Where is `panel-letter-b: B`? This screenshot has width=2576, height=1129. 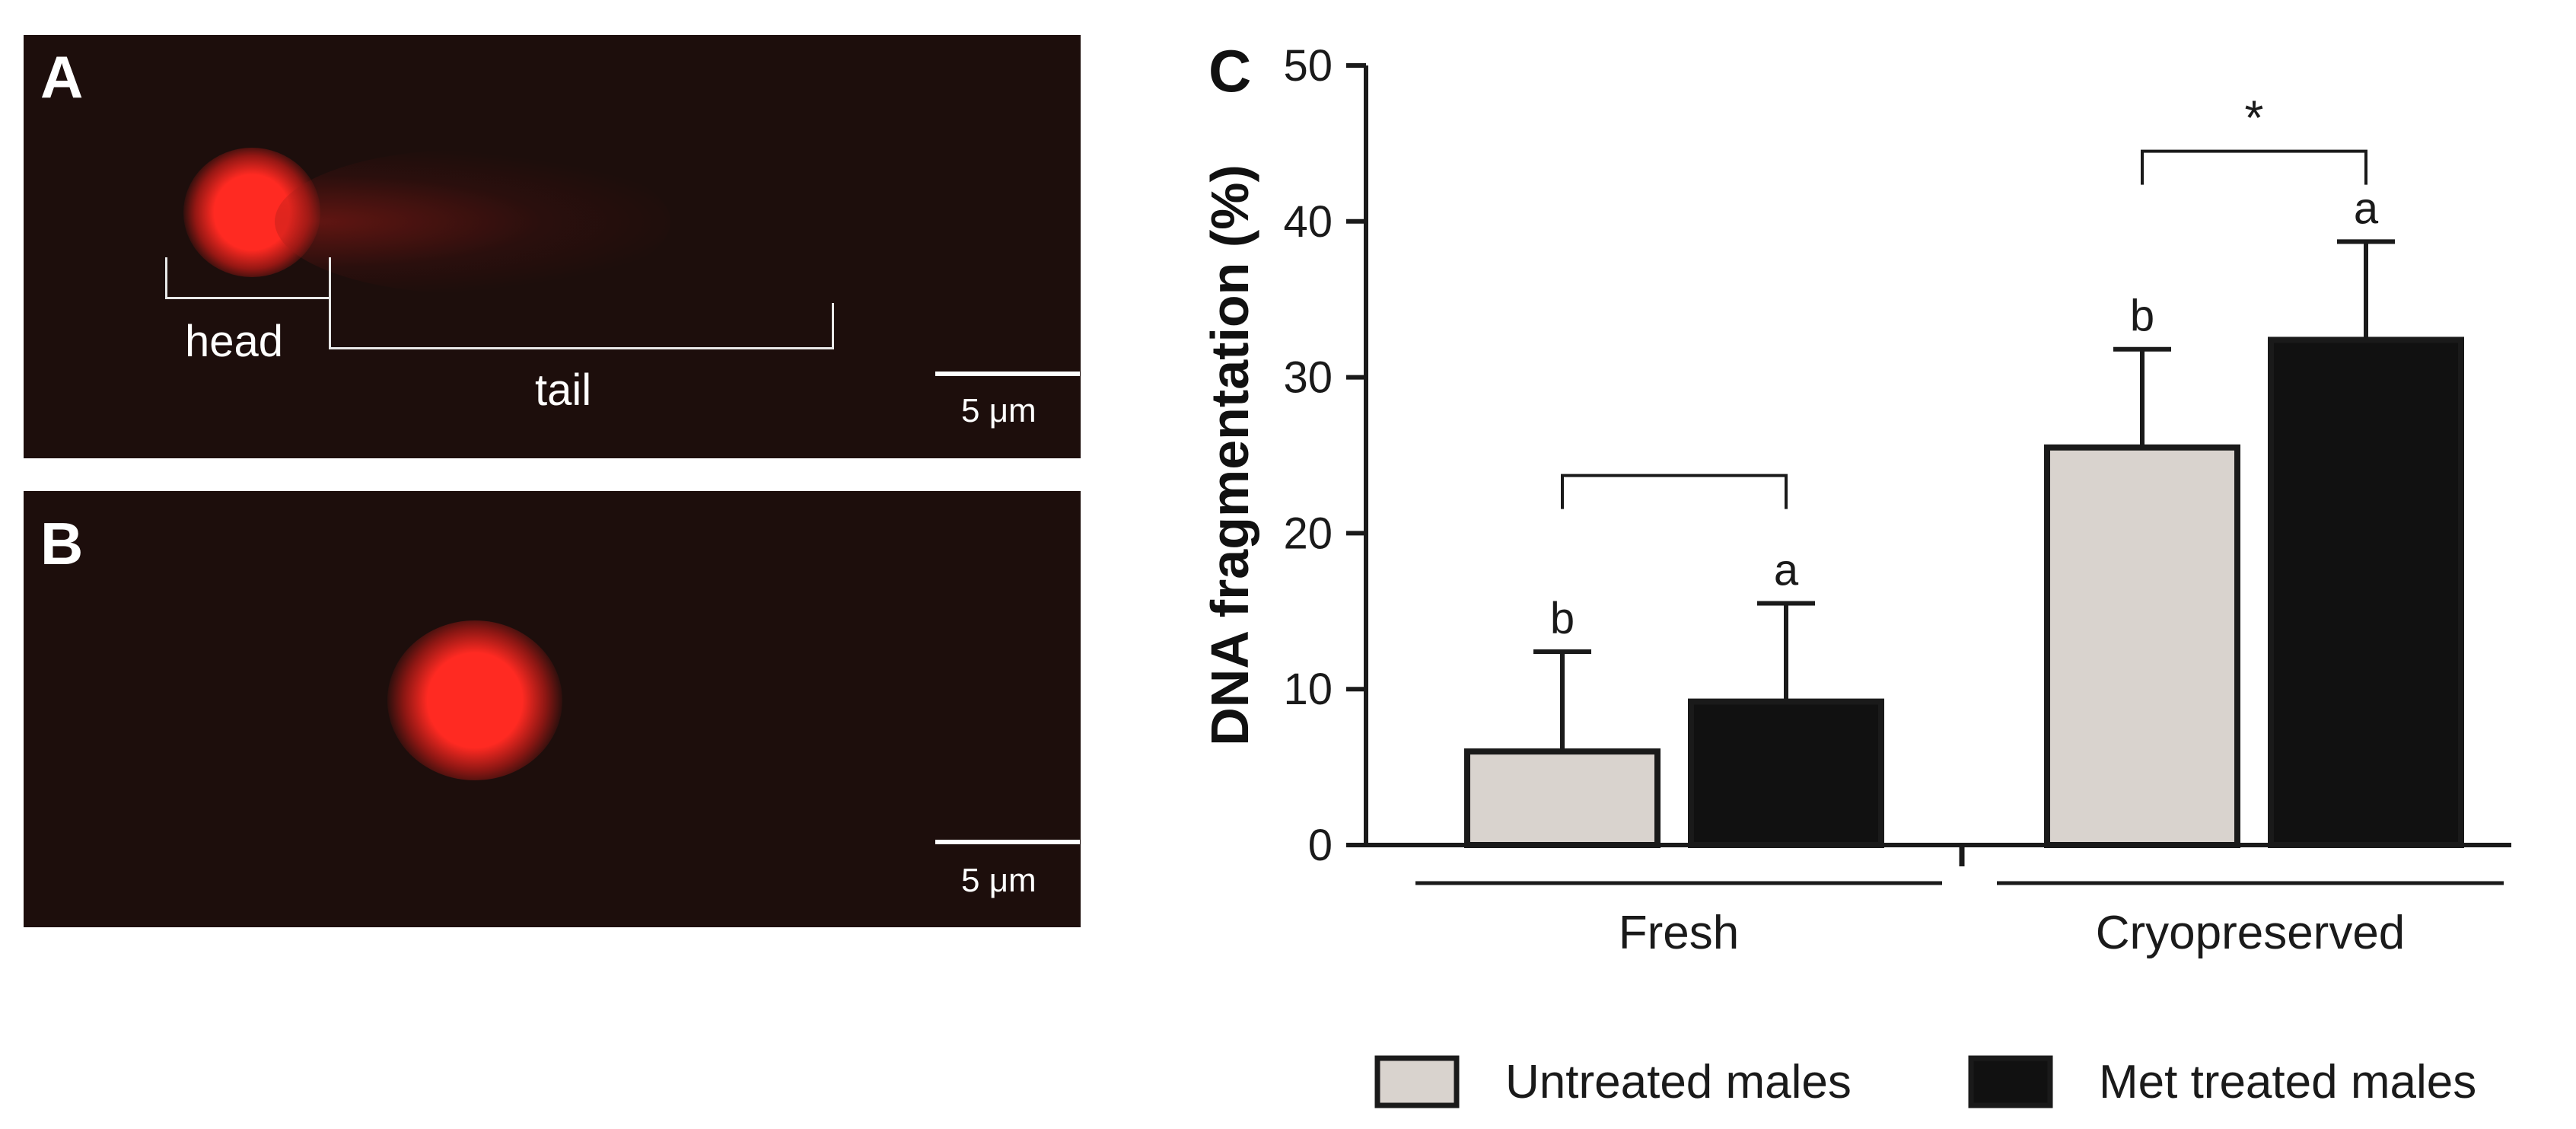 panel-letter-b: B is located at coordinates (62, 543).